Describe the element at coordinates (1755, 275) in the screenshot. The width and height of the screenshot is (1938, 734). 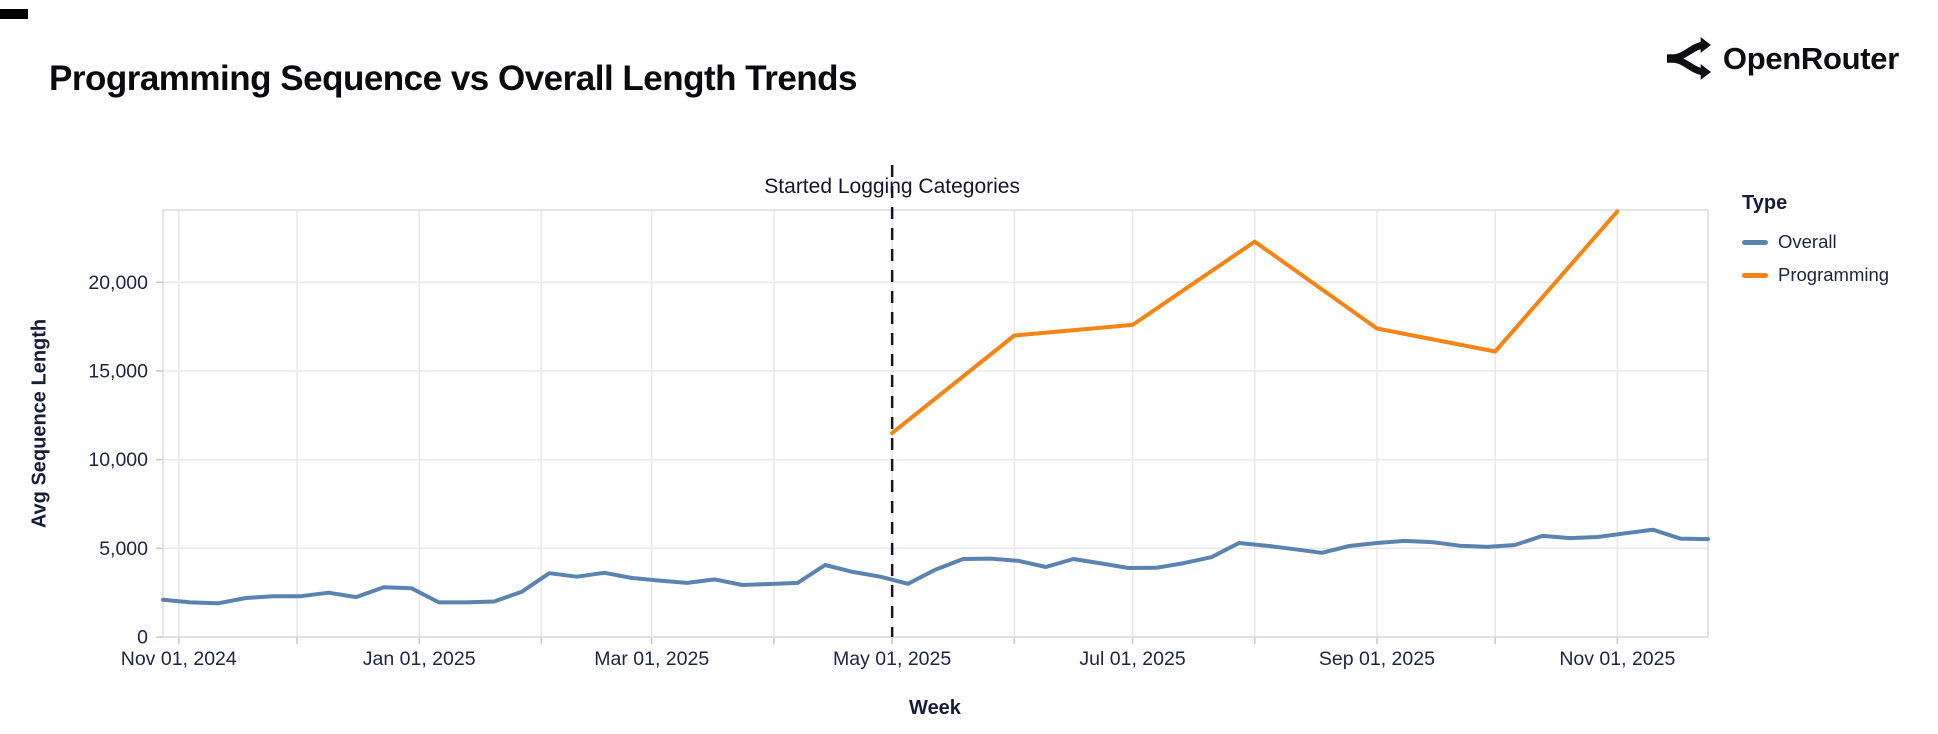
I see `programming-series-swatch` at that location.